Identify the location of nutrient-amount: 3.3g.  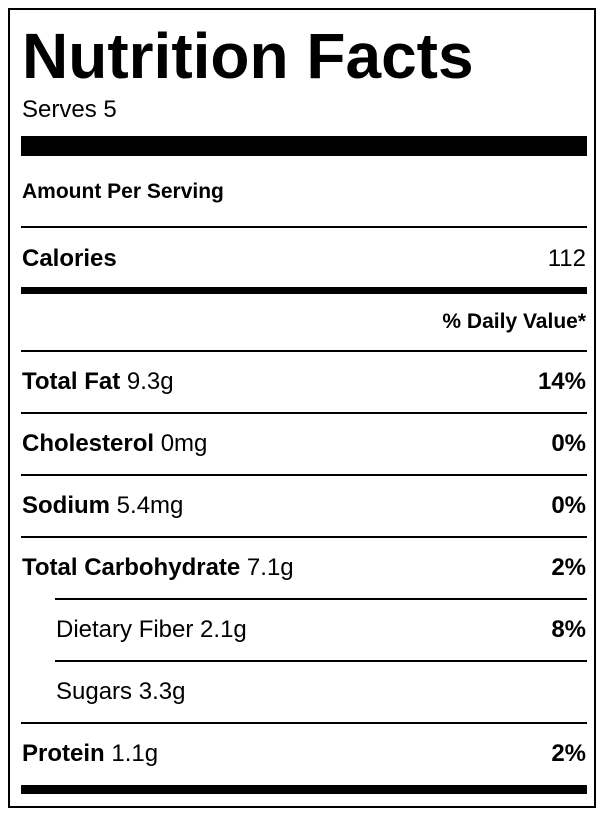
(162, 691).